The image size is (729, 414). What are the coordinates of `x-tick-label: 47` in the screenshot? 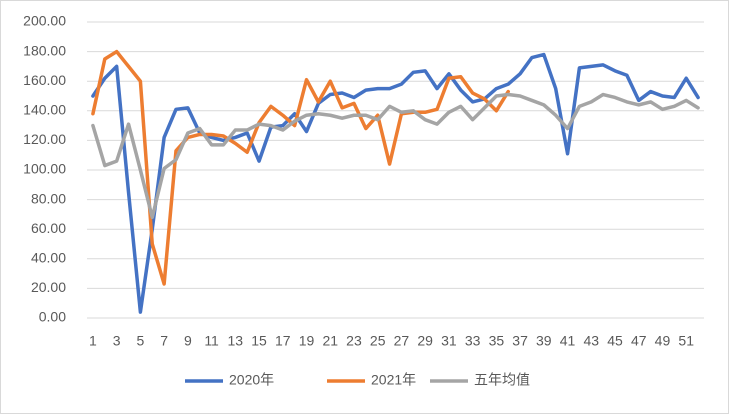 It's located at (639, 341).